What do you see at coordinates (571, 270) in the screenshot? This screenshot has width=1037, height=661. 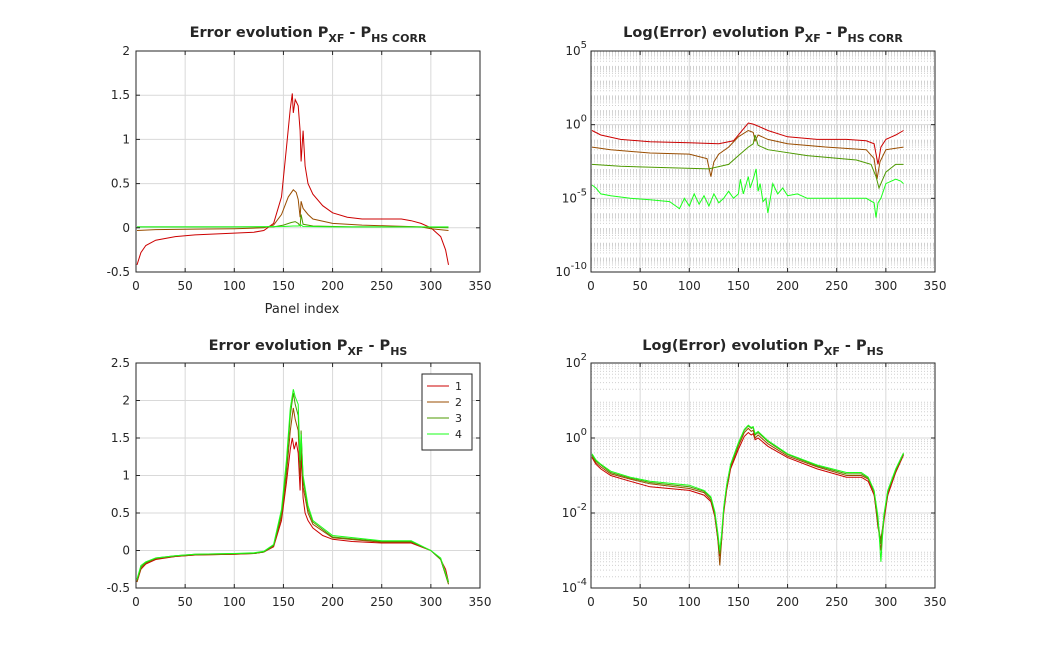 I see `y-tick-label: 10⁻¹⁰` at bounding box center [571, 270].